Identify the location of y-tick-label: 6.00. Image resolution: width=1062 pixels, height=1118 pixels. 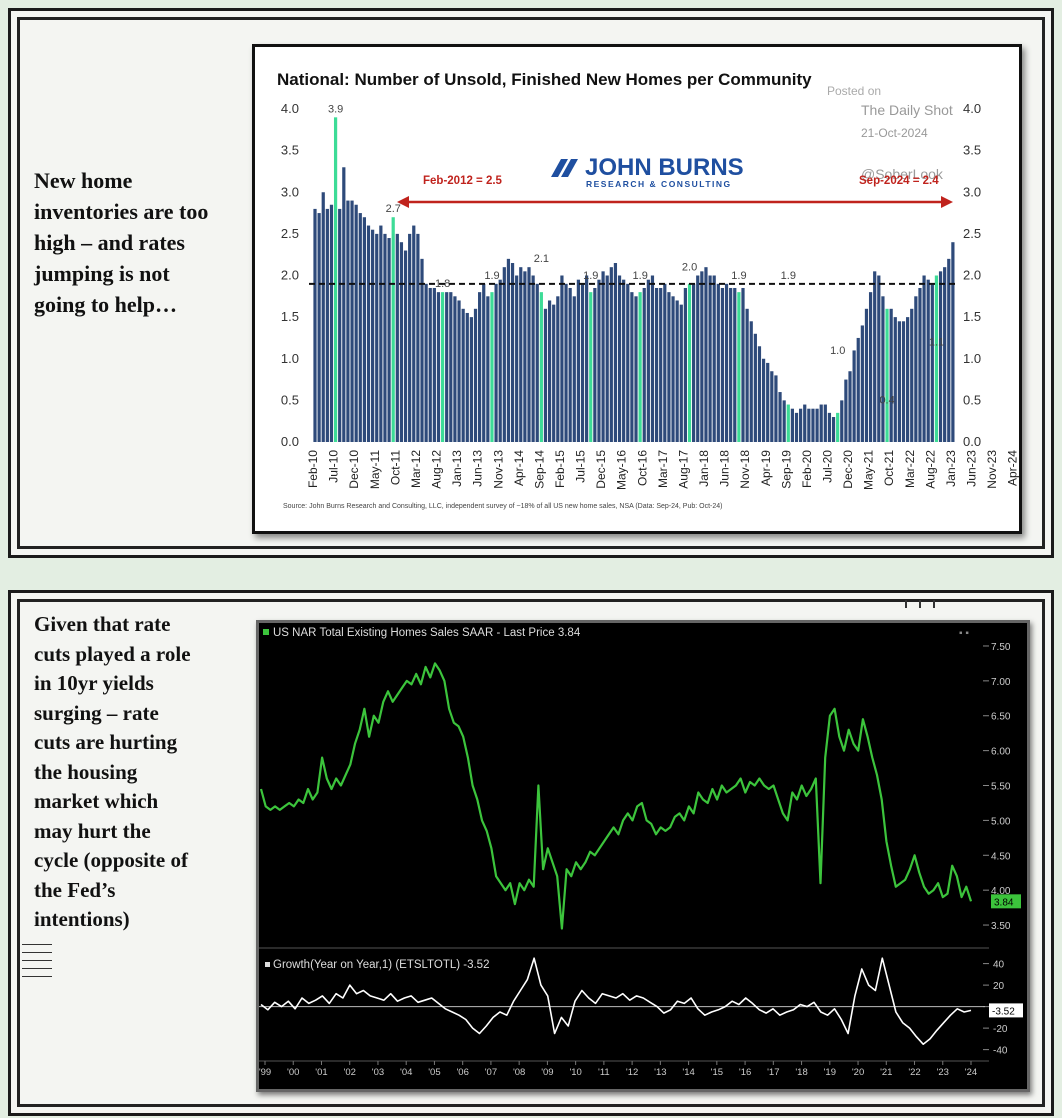
(1001, 752).